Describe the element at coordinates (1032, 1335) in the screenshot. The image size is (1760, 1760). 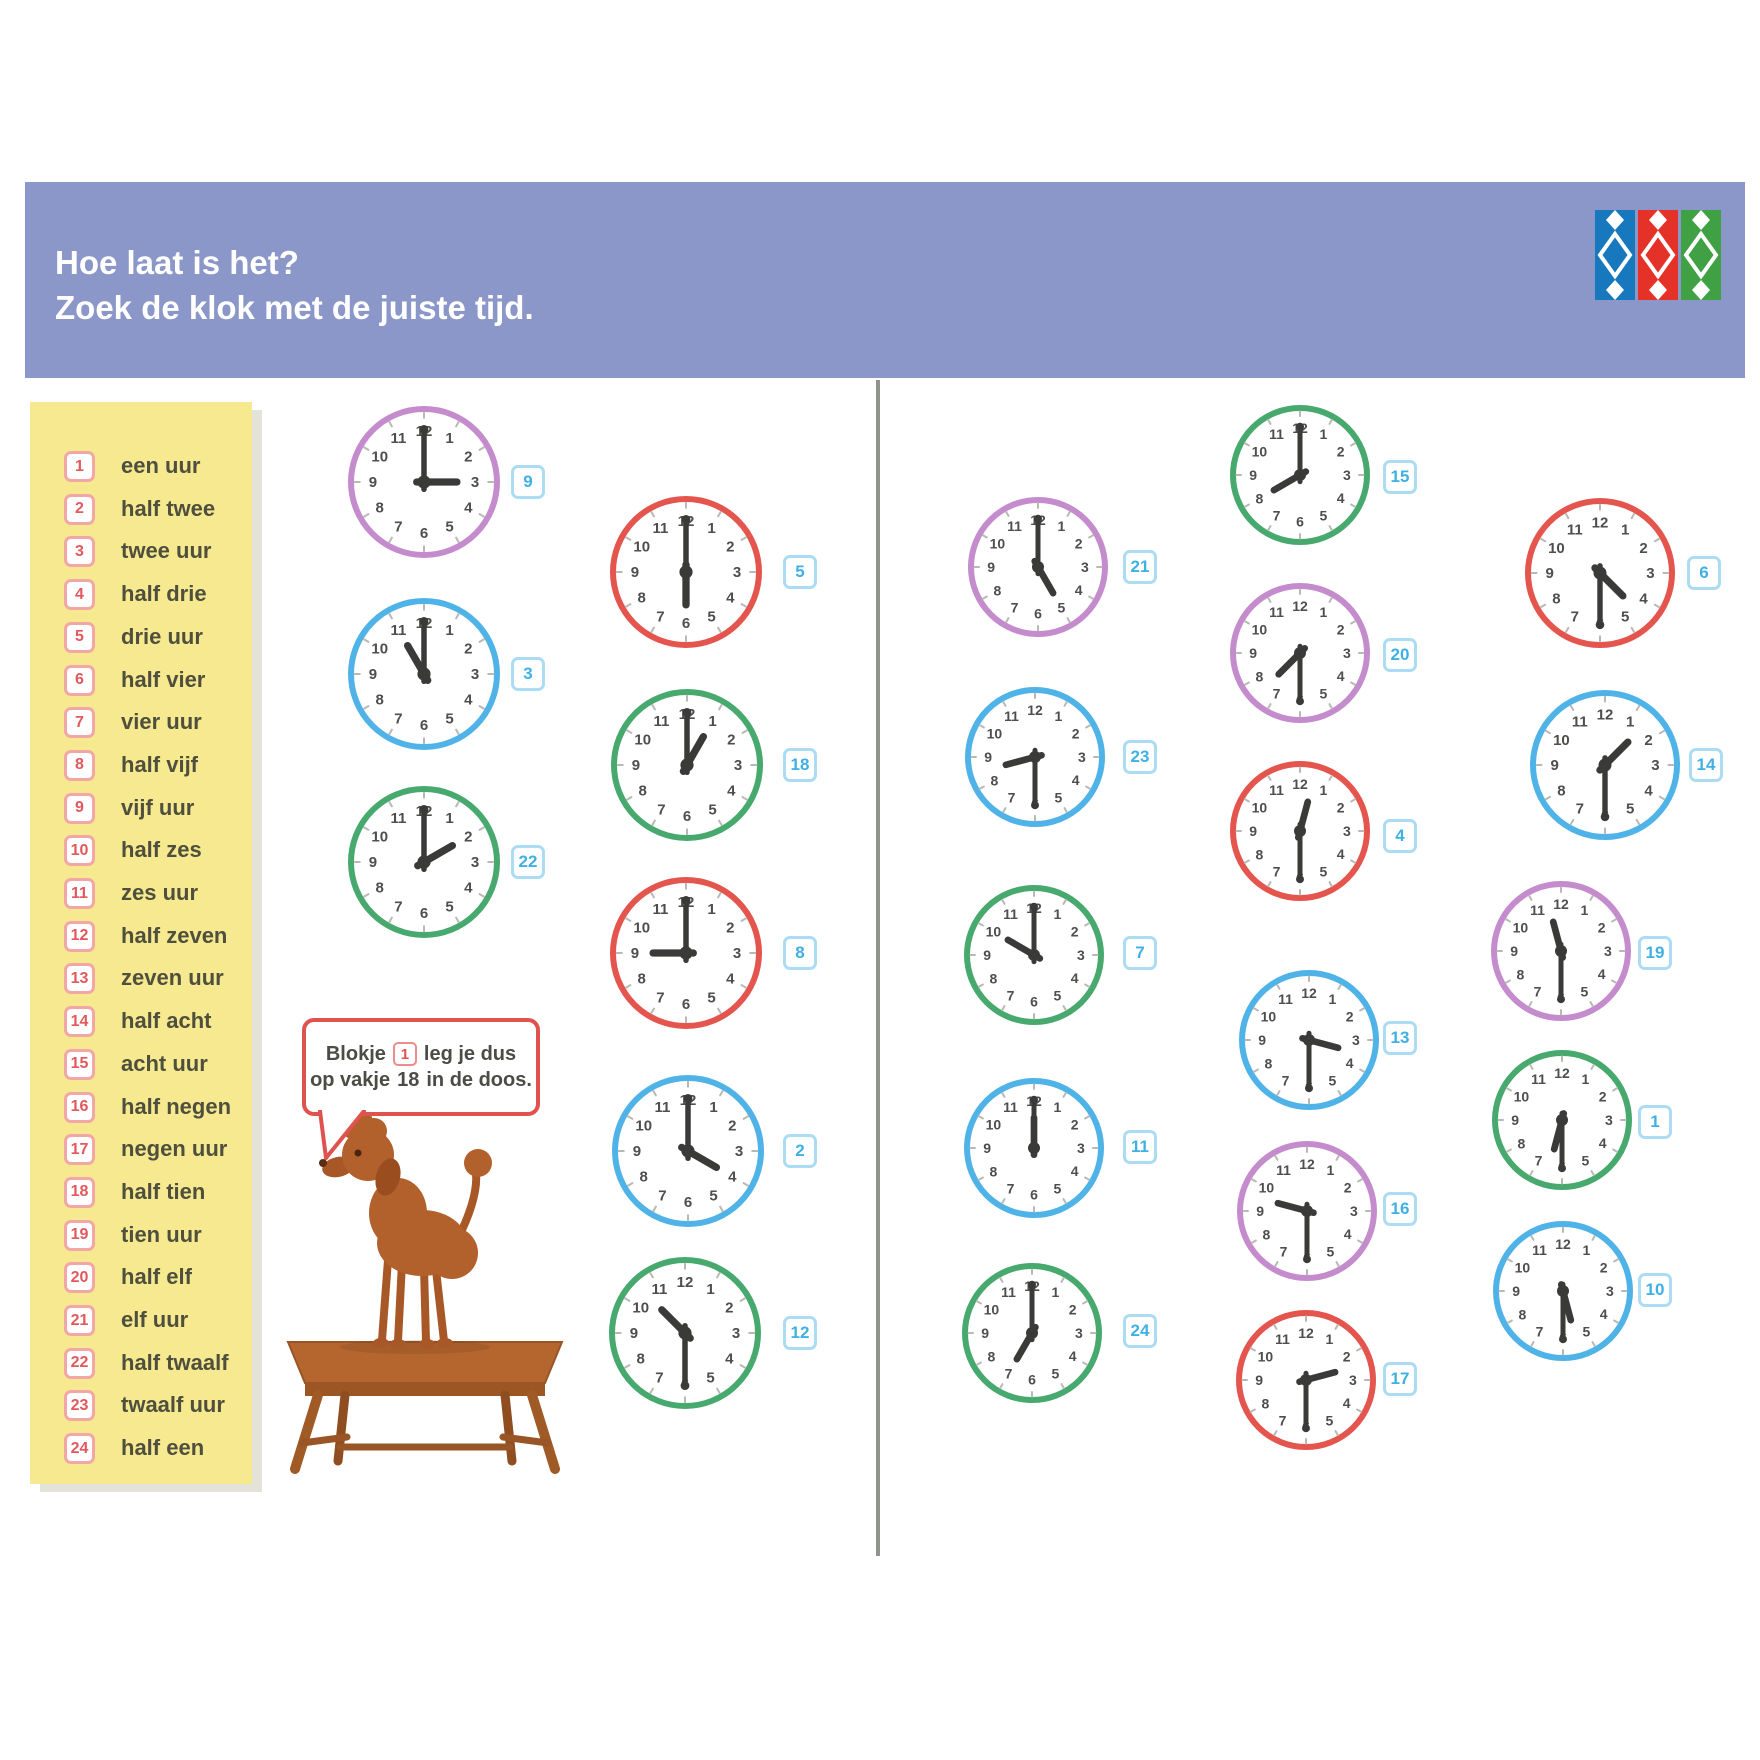
I see `clock-7-00: 123456789101112` at that location.